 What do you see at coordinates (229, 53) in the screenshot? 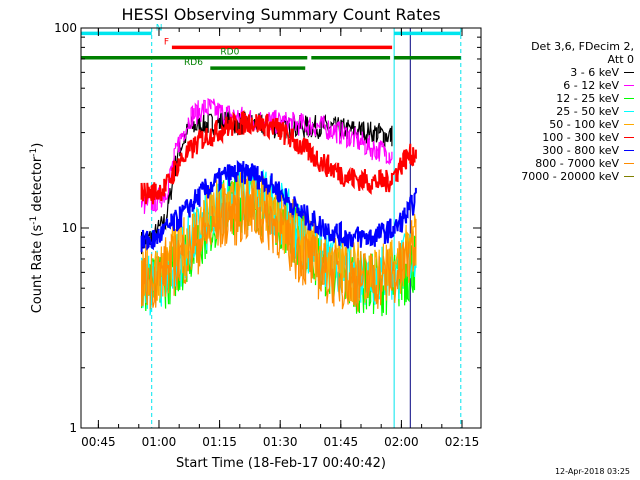
I see `annotation-label: RD0` at bounding box center [229, 53].